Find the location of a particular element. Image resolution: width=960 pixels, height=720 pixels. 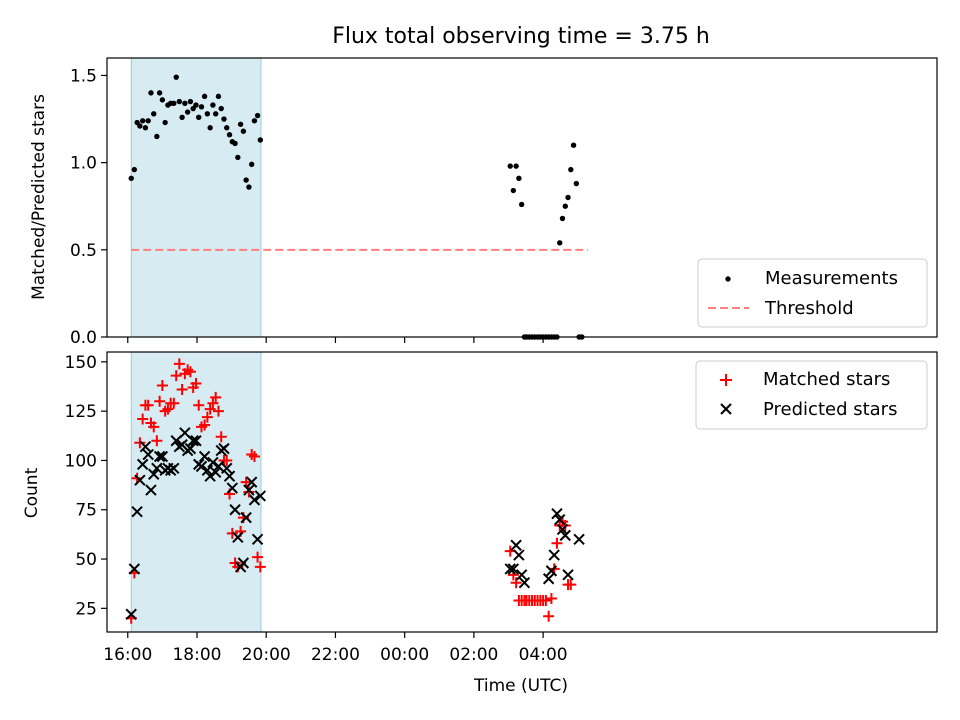

bottom-x-axis: 16:00 18:00 20:00 22:00 00:00 02:00 04:00 is located at coordinates (335, 648).